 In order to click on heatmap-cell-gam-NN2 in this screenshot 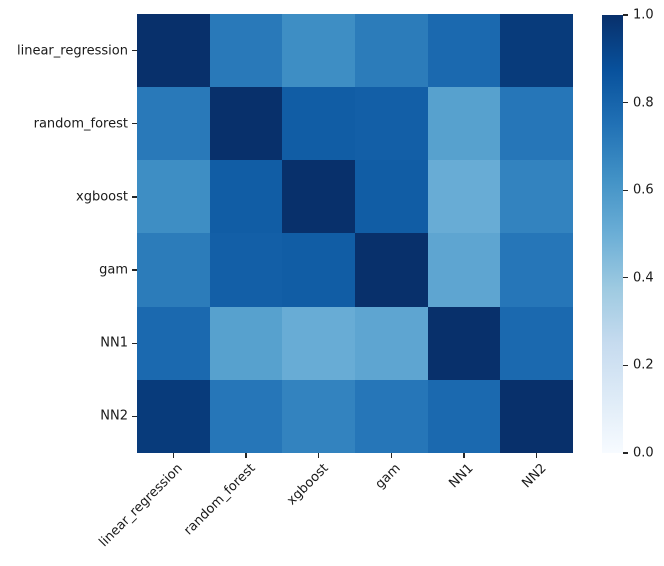, I will do `click(536, 270)`.